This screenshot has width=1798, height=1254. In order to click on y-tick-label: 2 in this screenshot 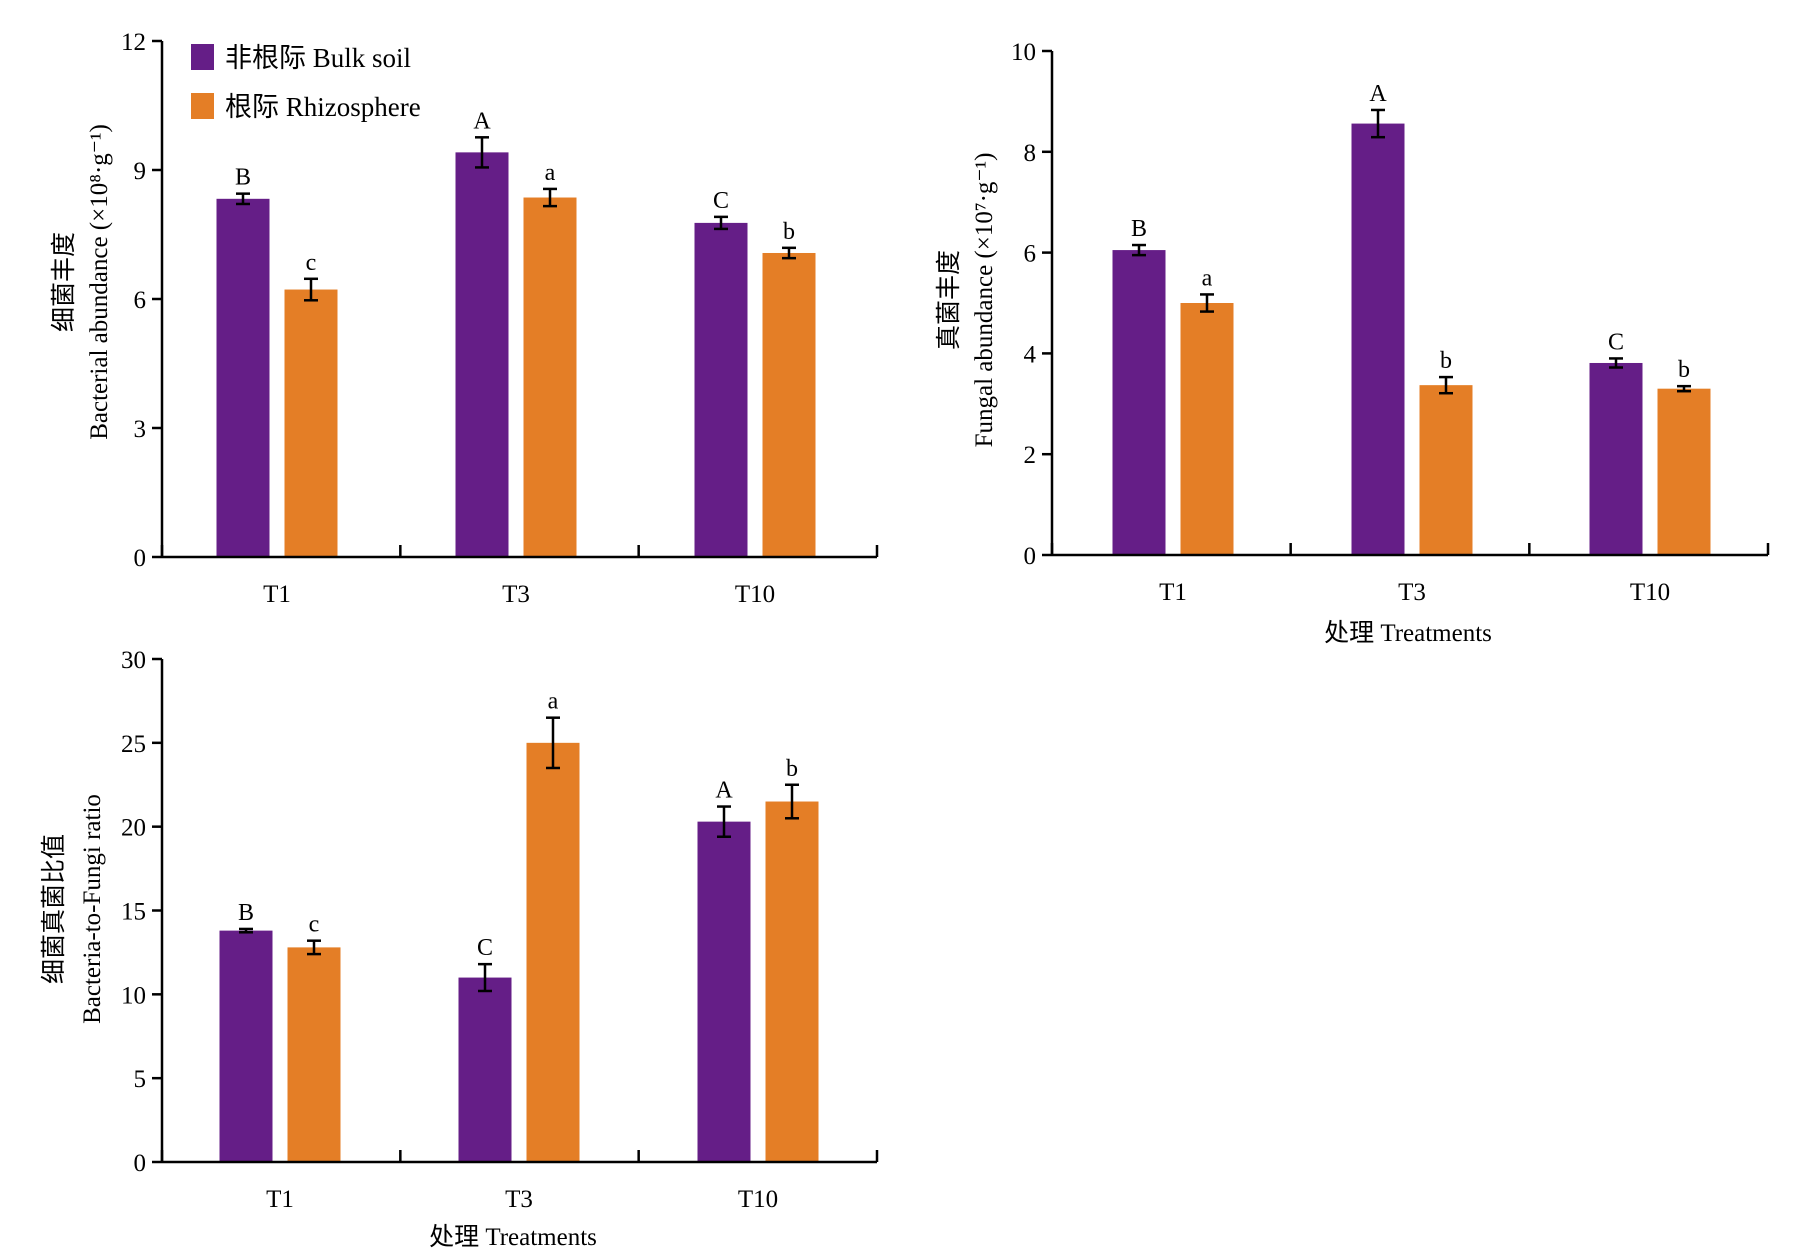, I will do `click(1030, 455)`.